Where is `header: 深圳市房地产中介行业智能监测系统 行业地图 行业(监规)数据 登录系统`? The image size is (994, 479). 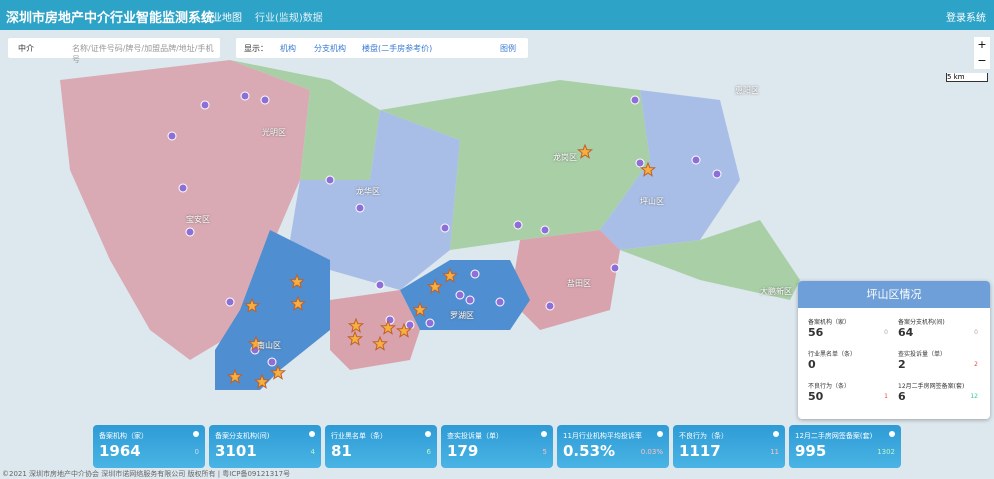
header: 深圳市房地产中介行业智能监测系统 行业地图 行业(监规)数据 登录系统 is located at coordinates (497, 15).